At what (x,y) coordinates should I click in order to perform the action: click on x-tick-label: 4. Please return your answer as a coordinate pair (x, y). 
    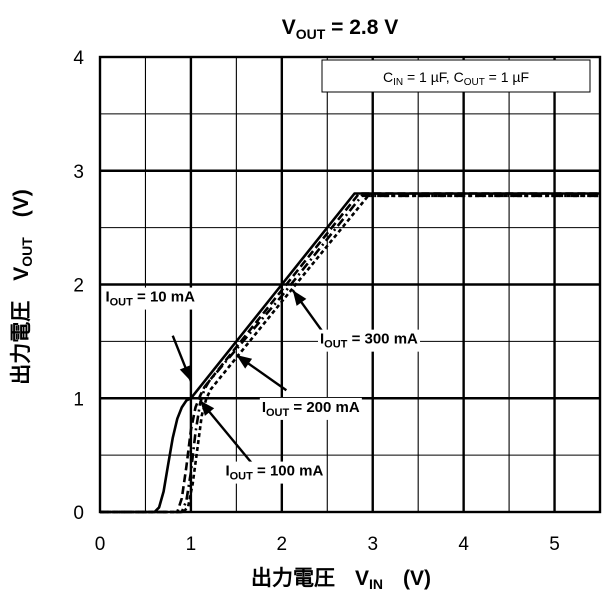
    Looking at the image, I should click on (463, 544).